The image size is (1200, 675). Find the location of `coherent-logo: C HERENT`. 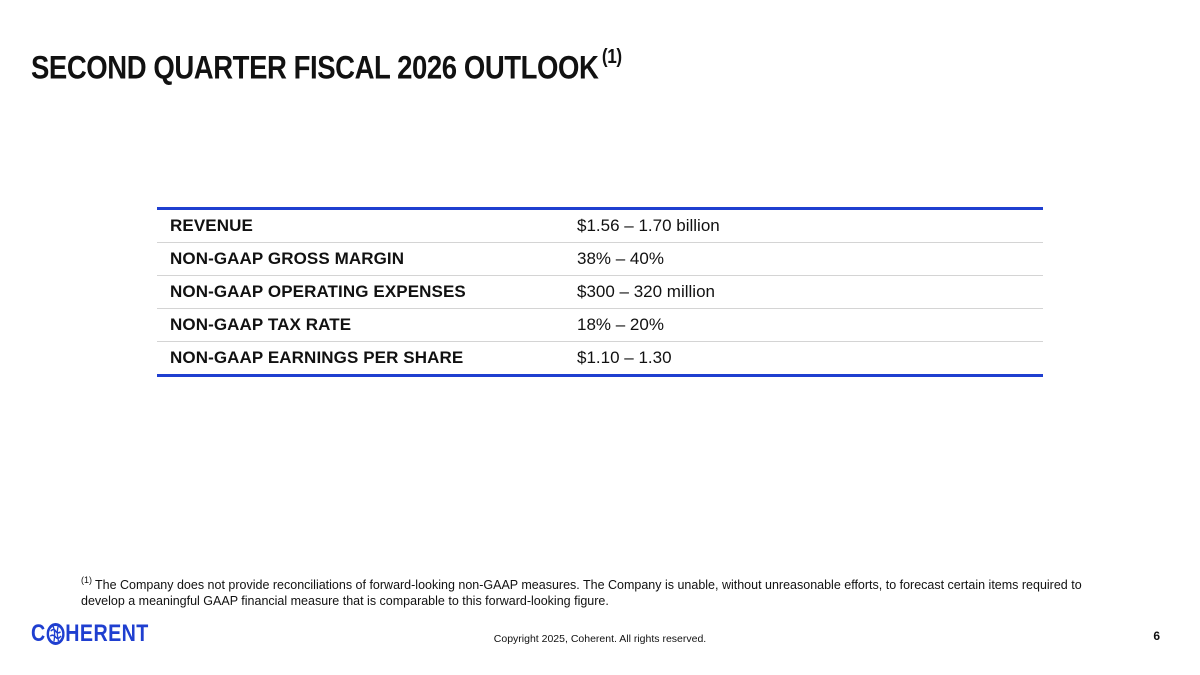

coherent-logo: C HERENT is located at coordinates (90, 634).